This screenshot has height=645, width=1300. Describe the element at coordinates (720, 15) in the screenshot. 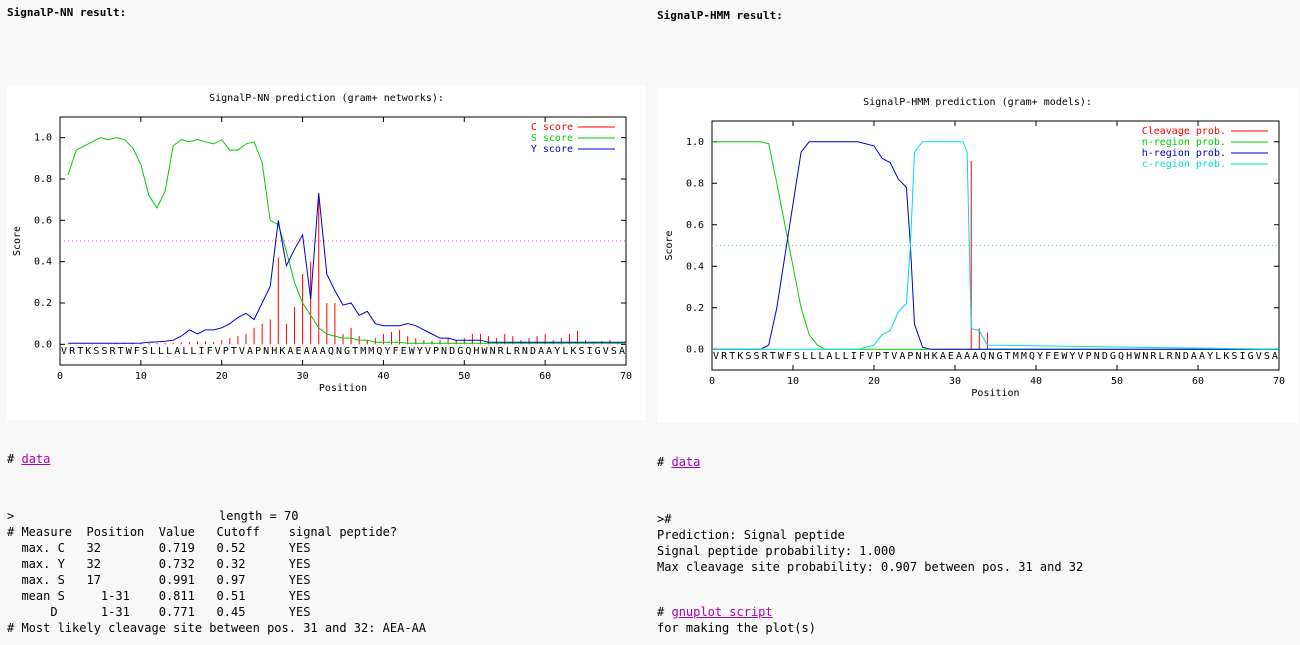

I see `hmm-result-heading: SignalP-HMM result:` at that location.